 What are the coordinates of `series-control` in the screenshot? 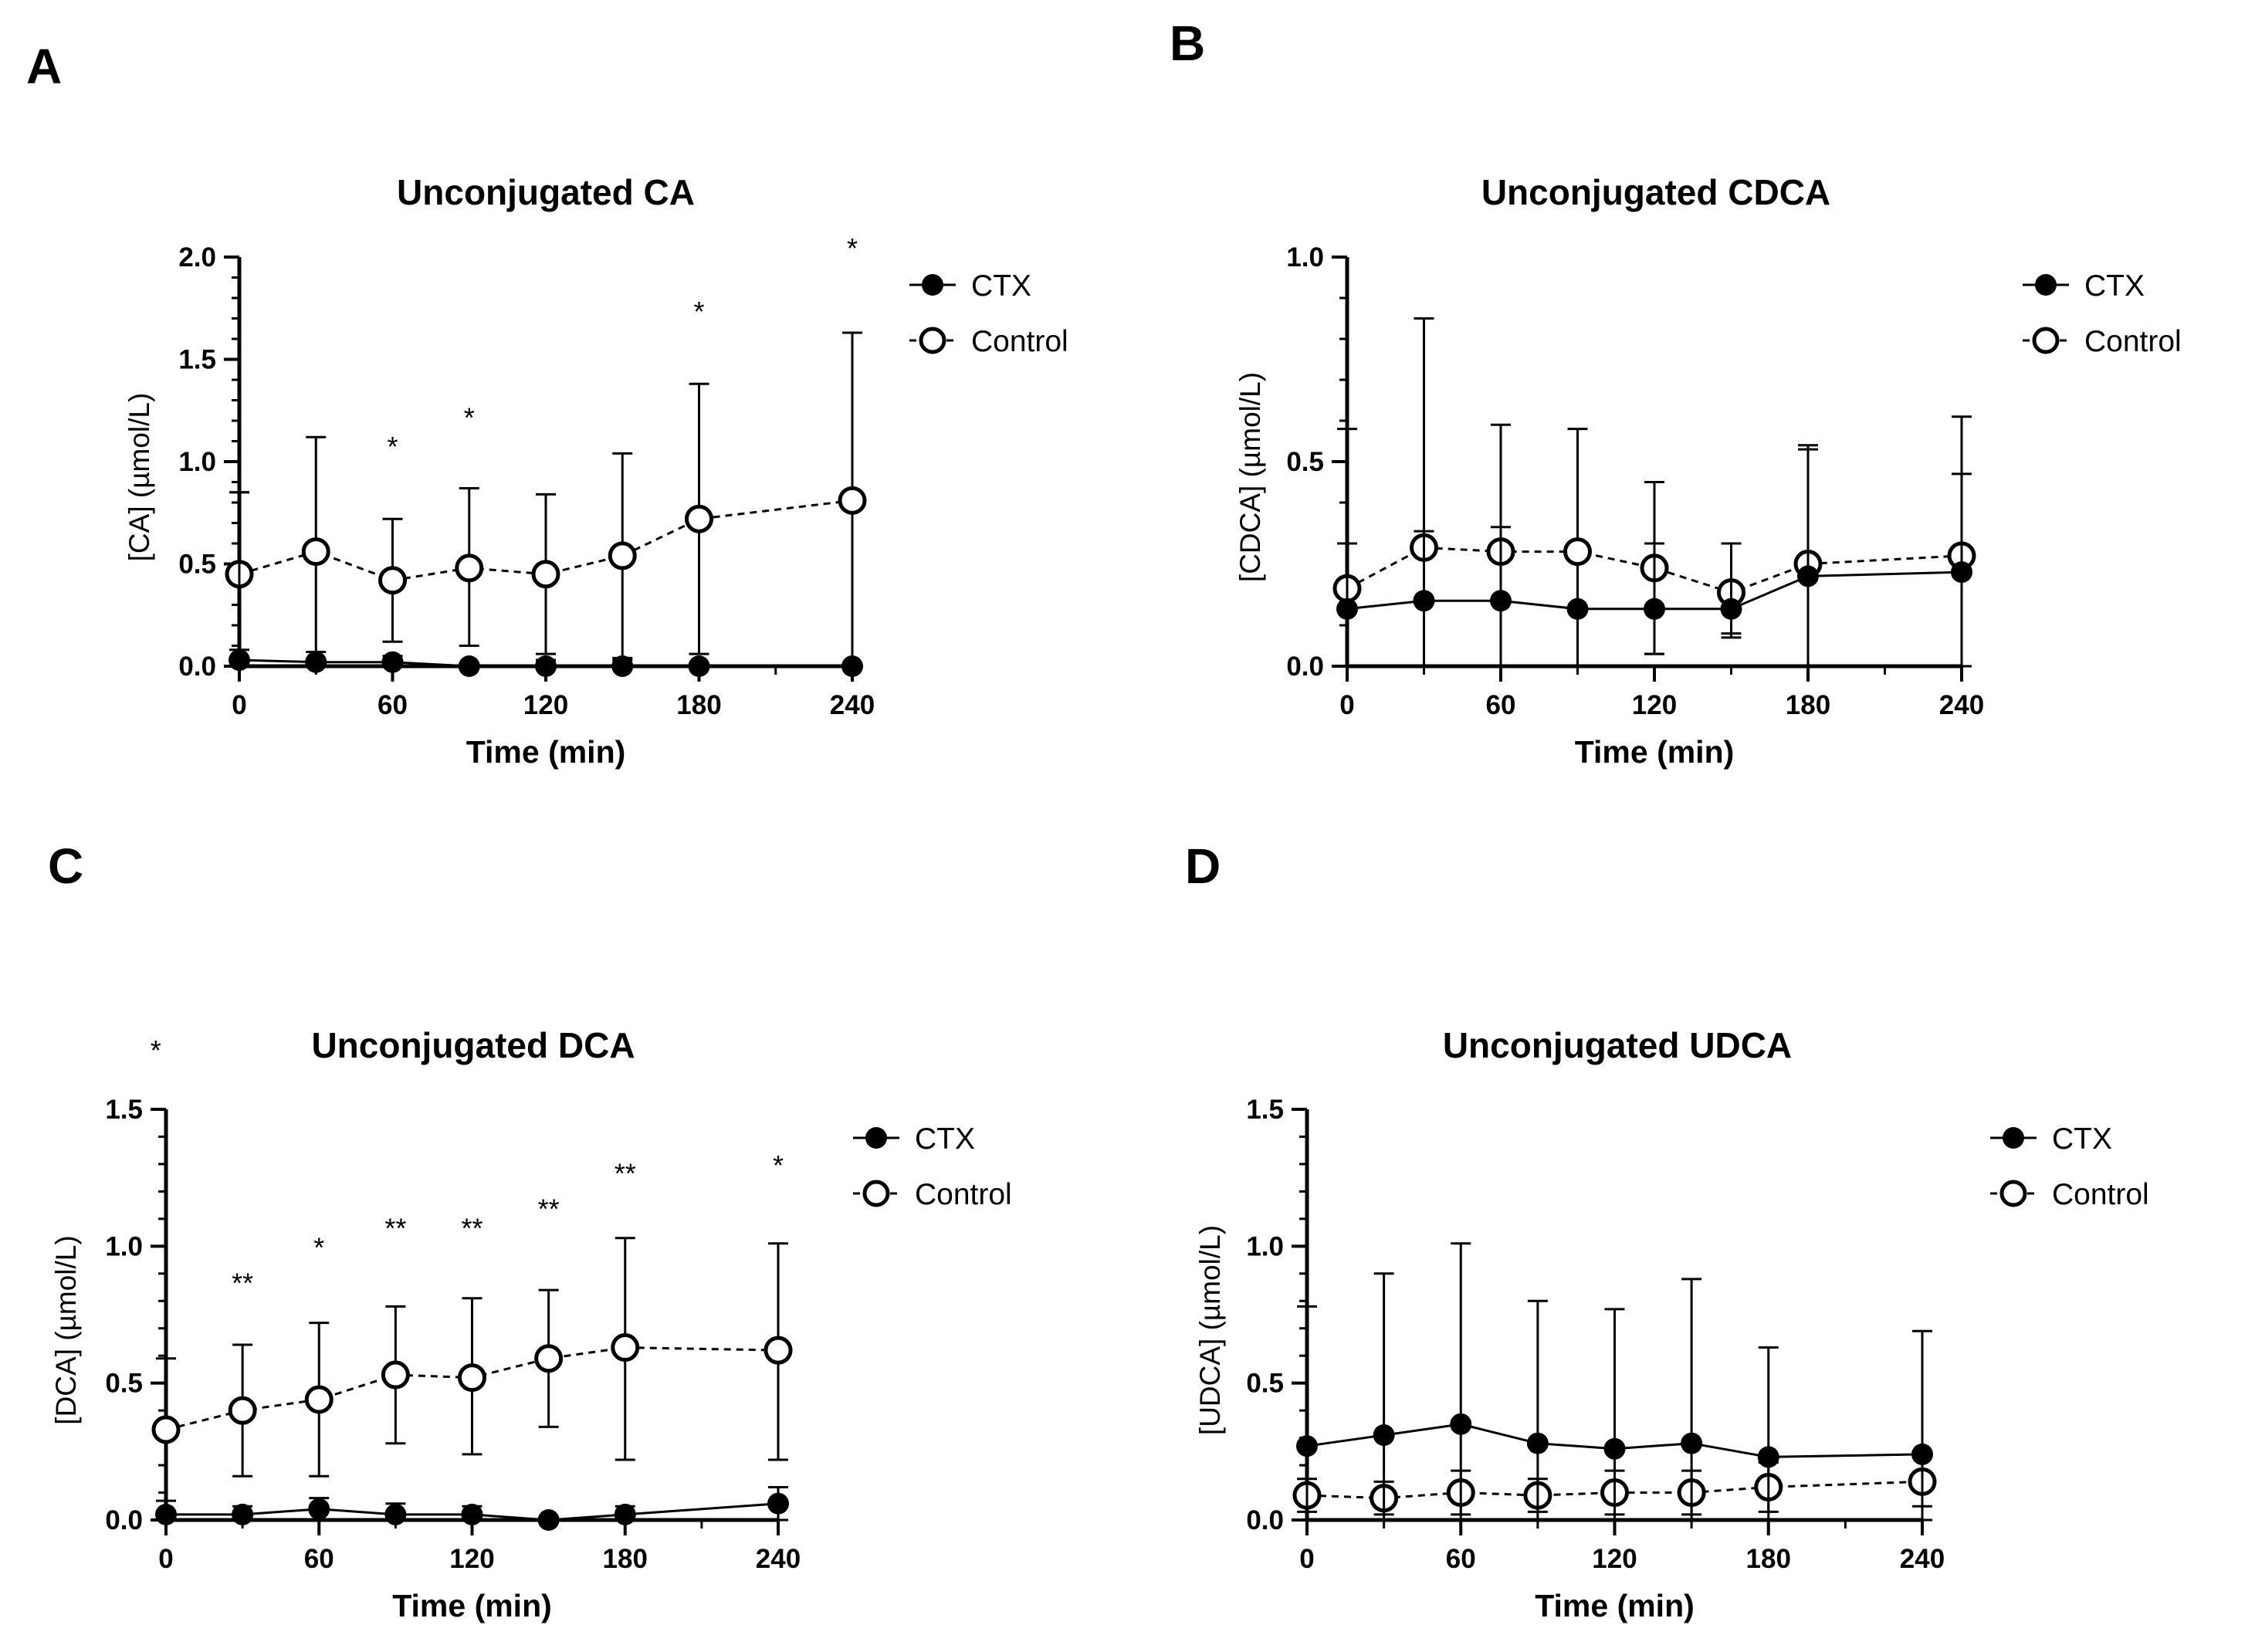 It's located at (472, 1379).